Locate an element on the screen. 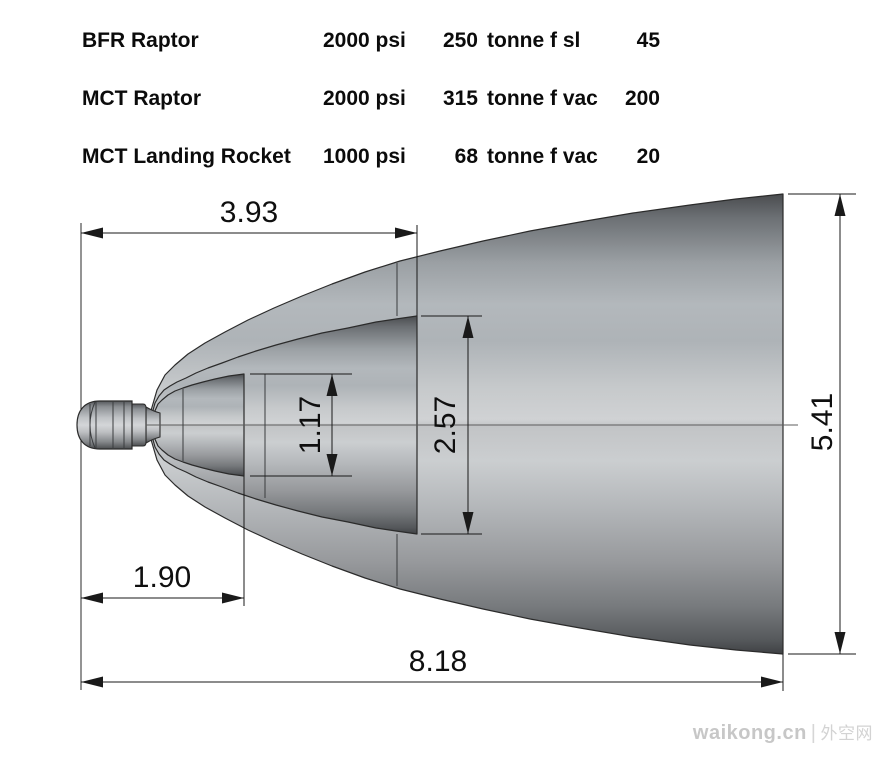  dim-label-mid-exit-diameter: 2.57 is located at coordinates (445, 425).